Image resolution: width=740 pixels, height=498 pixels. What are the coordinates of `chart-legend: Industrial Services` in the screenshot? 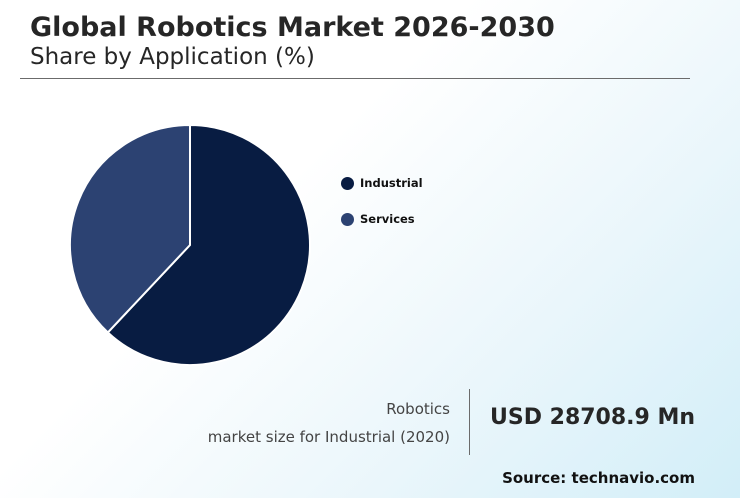 It's located at (382, 211).